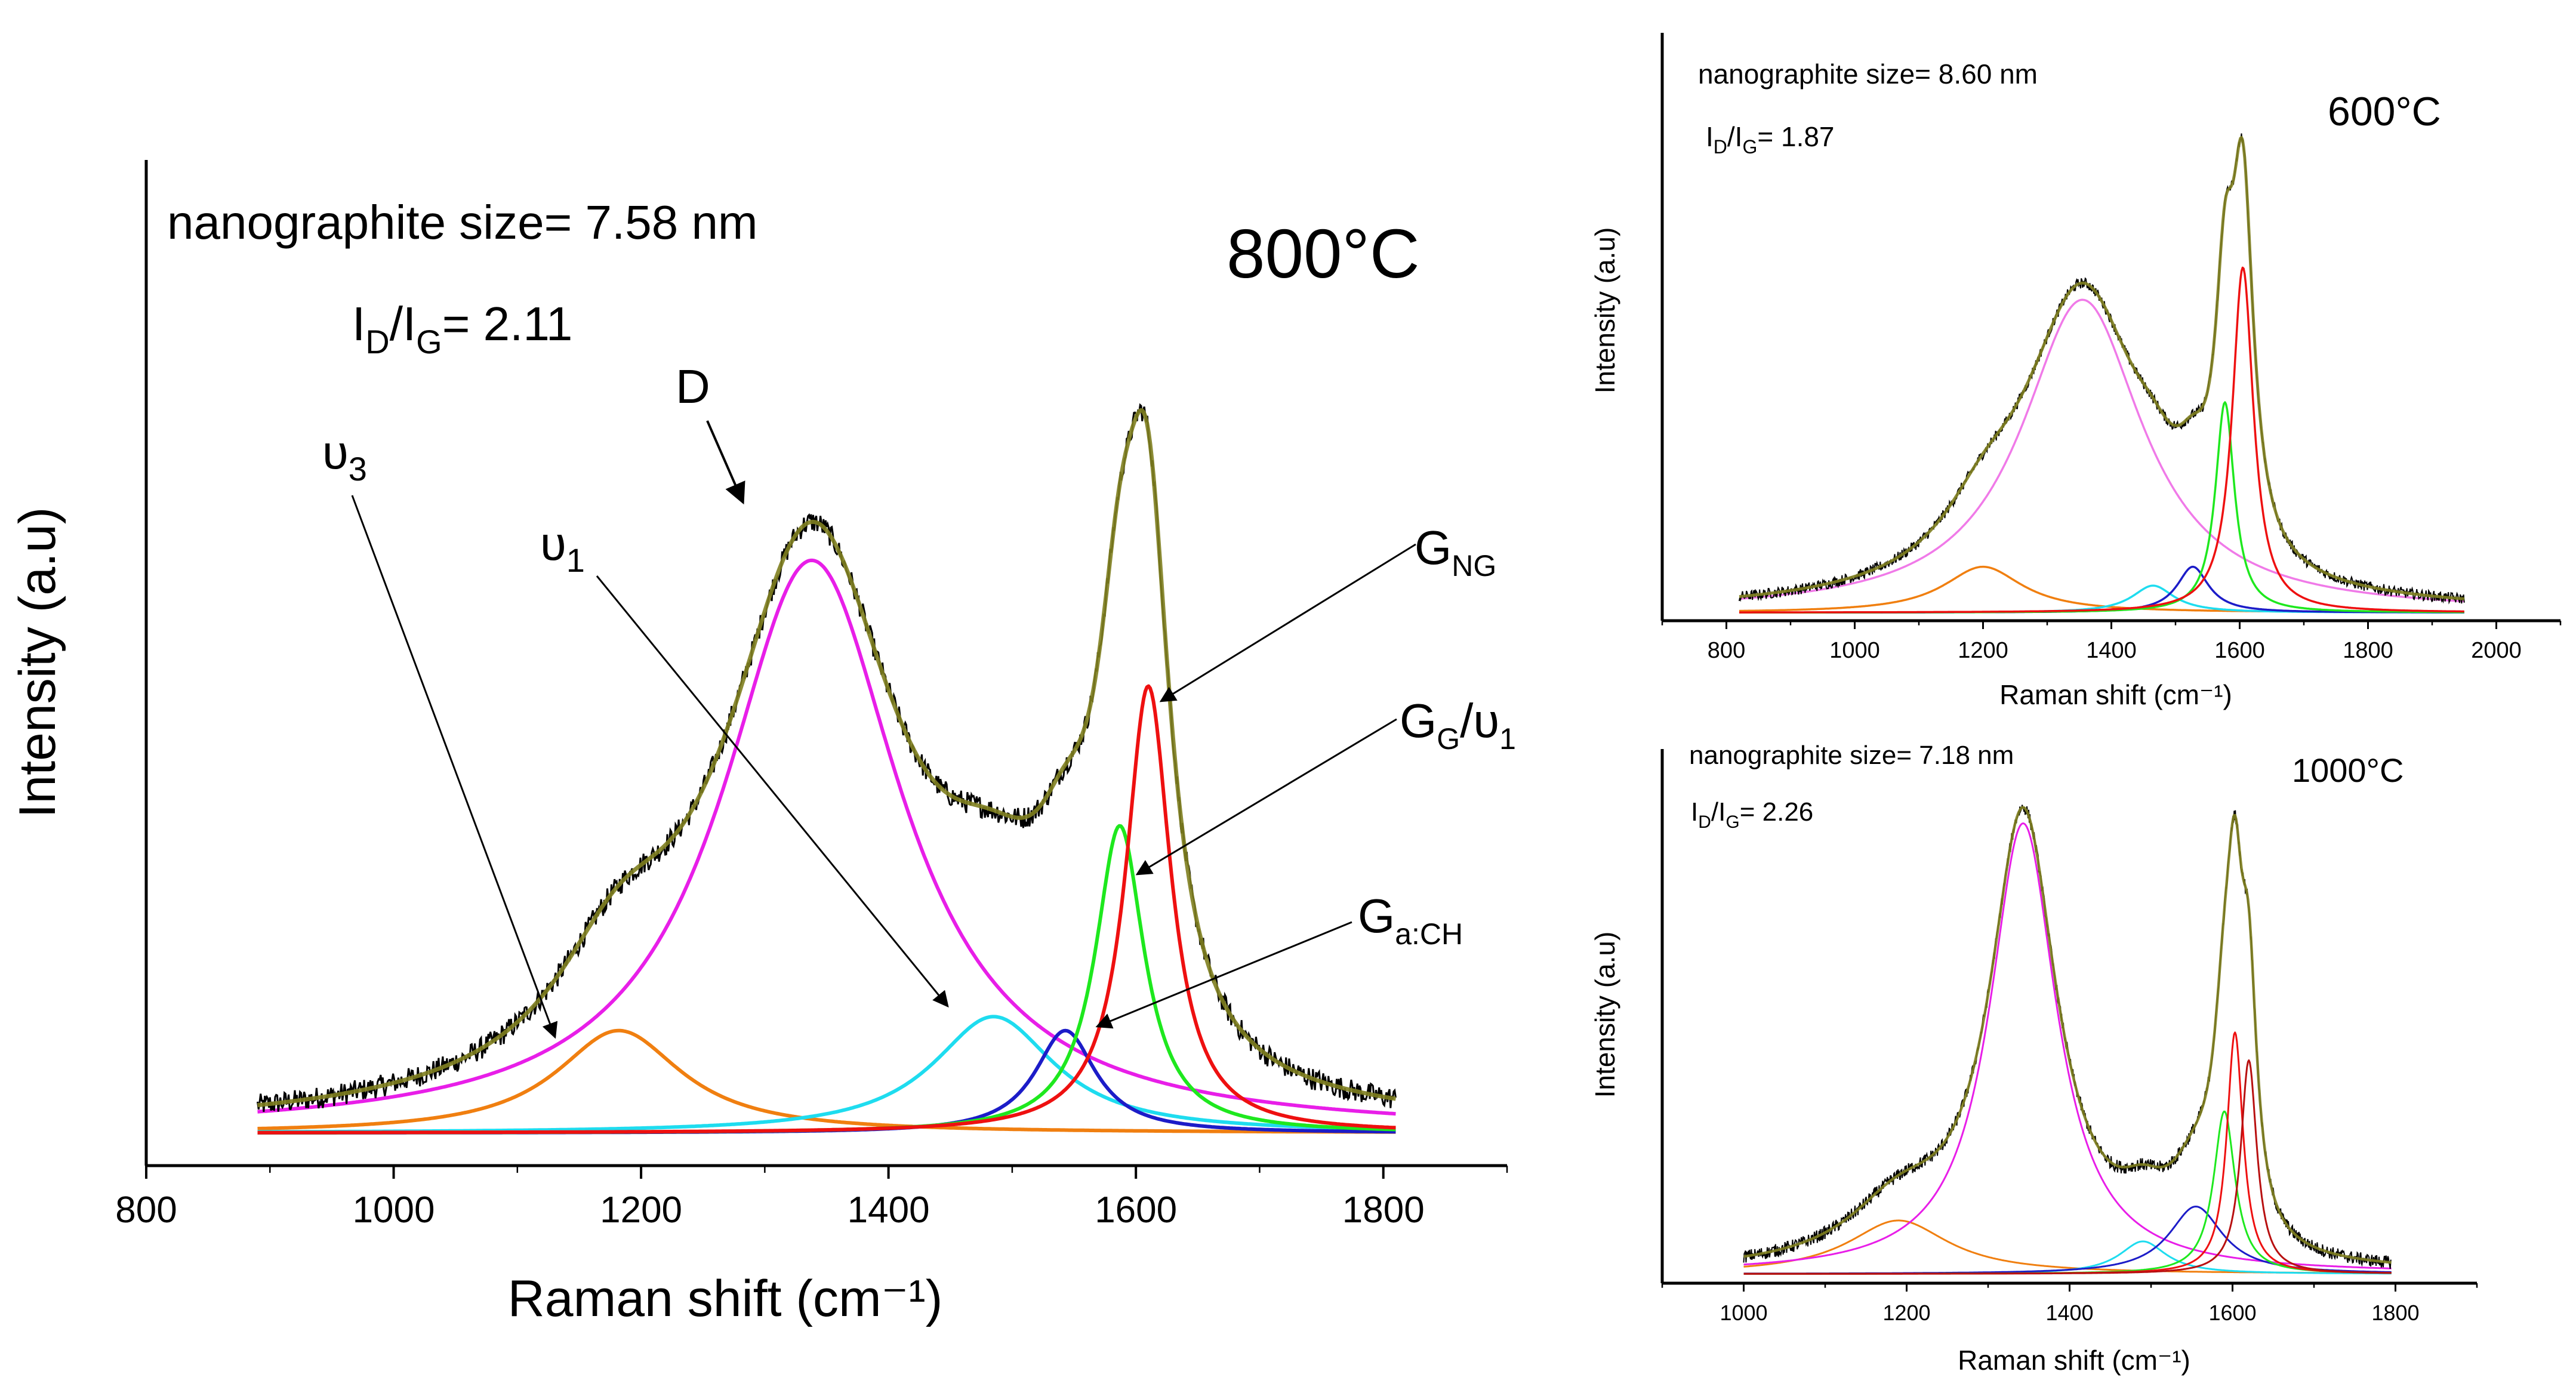 The width and height of the screenshot is (2576, 1396). What do you see at coordinates (725, 462) in the screenshot?
I see `arrow-d` at bounding box center [725, 462].